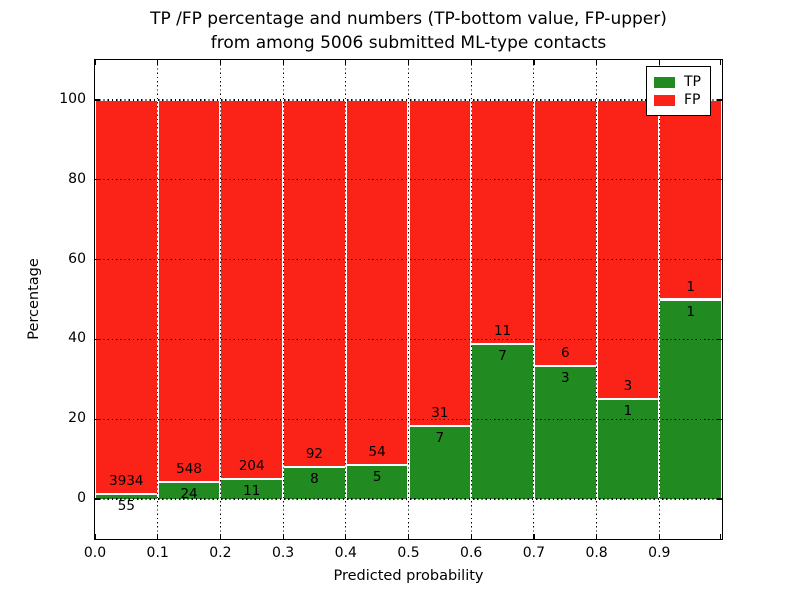  I want to click on bar-fp-count-label: 1, so click(690, 286).